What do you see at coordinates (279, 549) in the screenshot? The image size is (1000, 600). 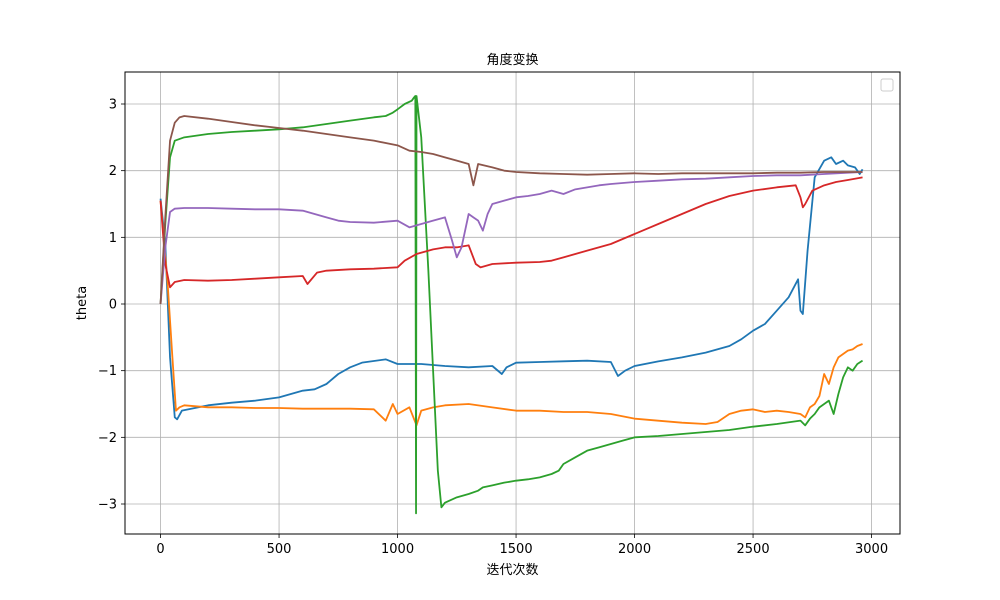 I see `x-tick-label: 500` at bounding box center [279, 549].